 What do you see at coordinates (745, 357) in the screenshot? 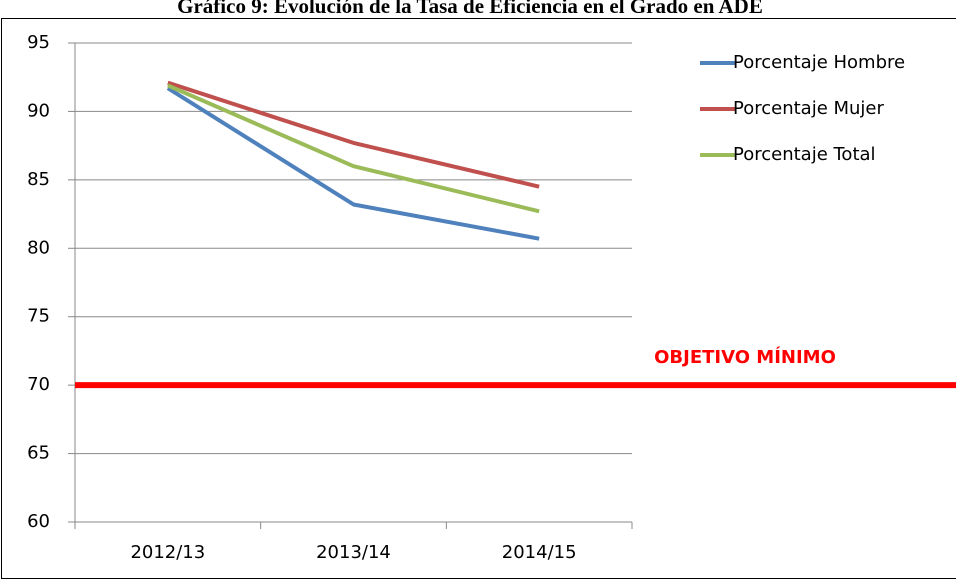
I see `target-label: OBJETIVO MÍNIMO` at bounding box center [745, 357].